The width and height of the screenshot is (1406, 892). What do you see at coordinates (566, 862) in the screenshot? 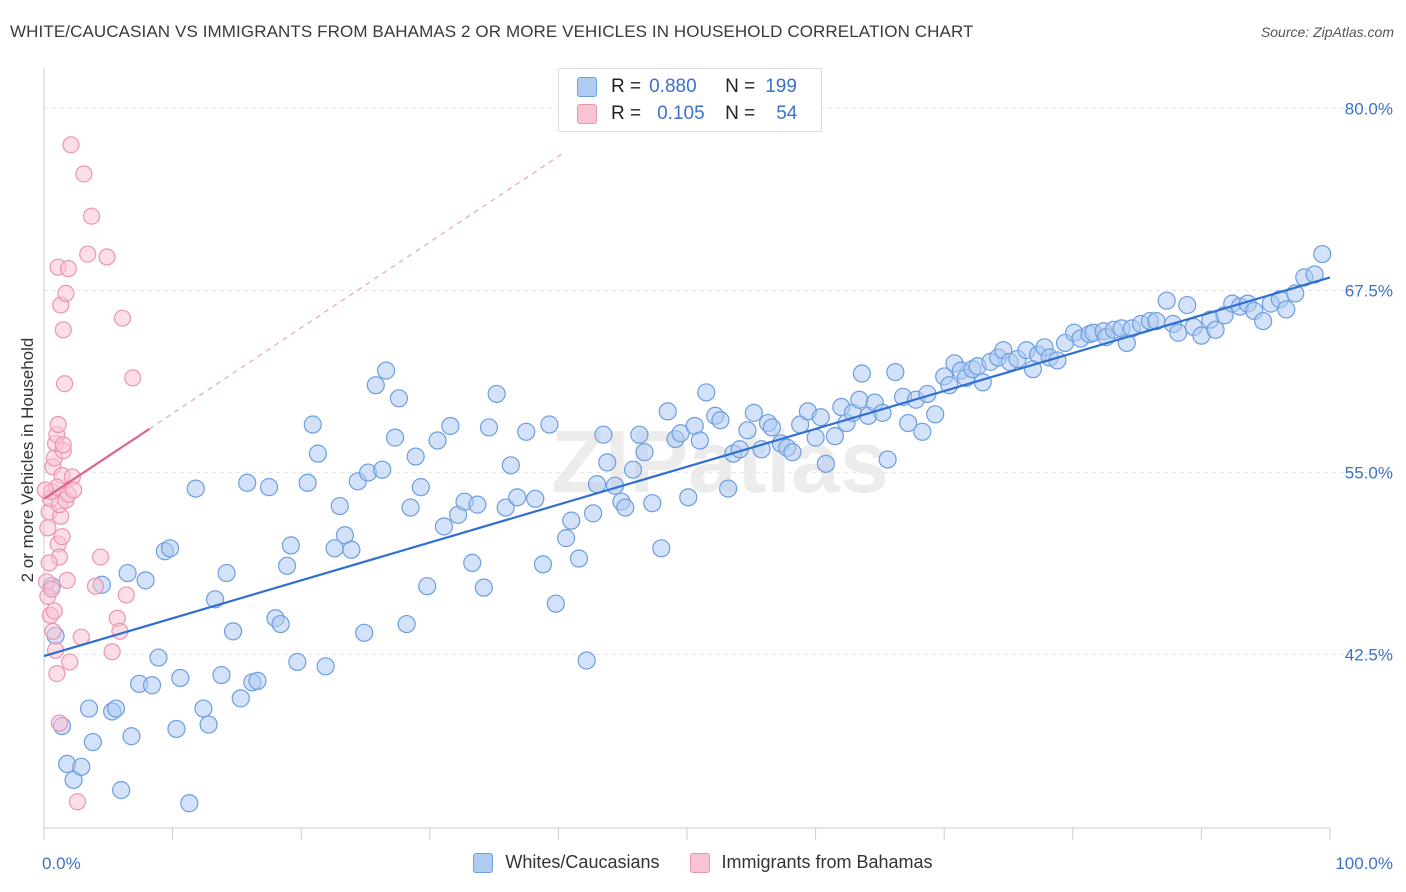
I see `legend-item-whites: Whites/Caucasians` at bounding box center [566, 862].